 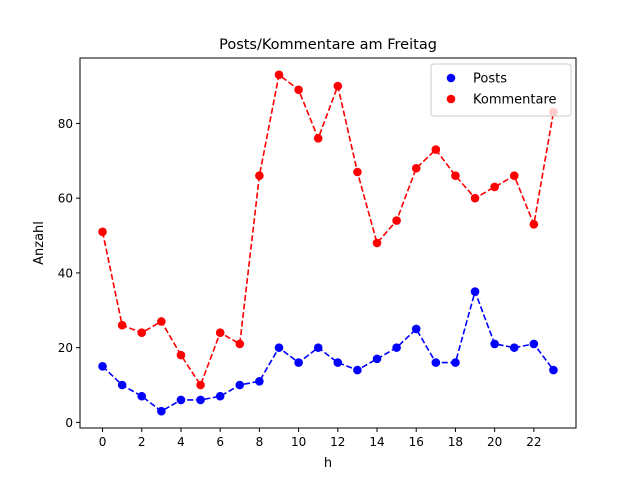 What do you see at coordinates (455, 442) in the screenshot?
I see `x-tick-label: 18` at bounding box center [455, 442].